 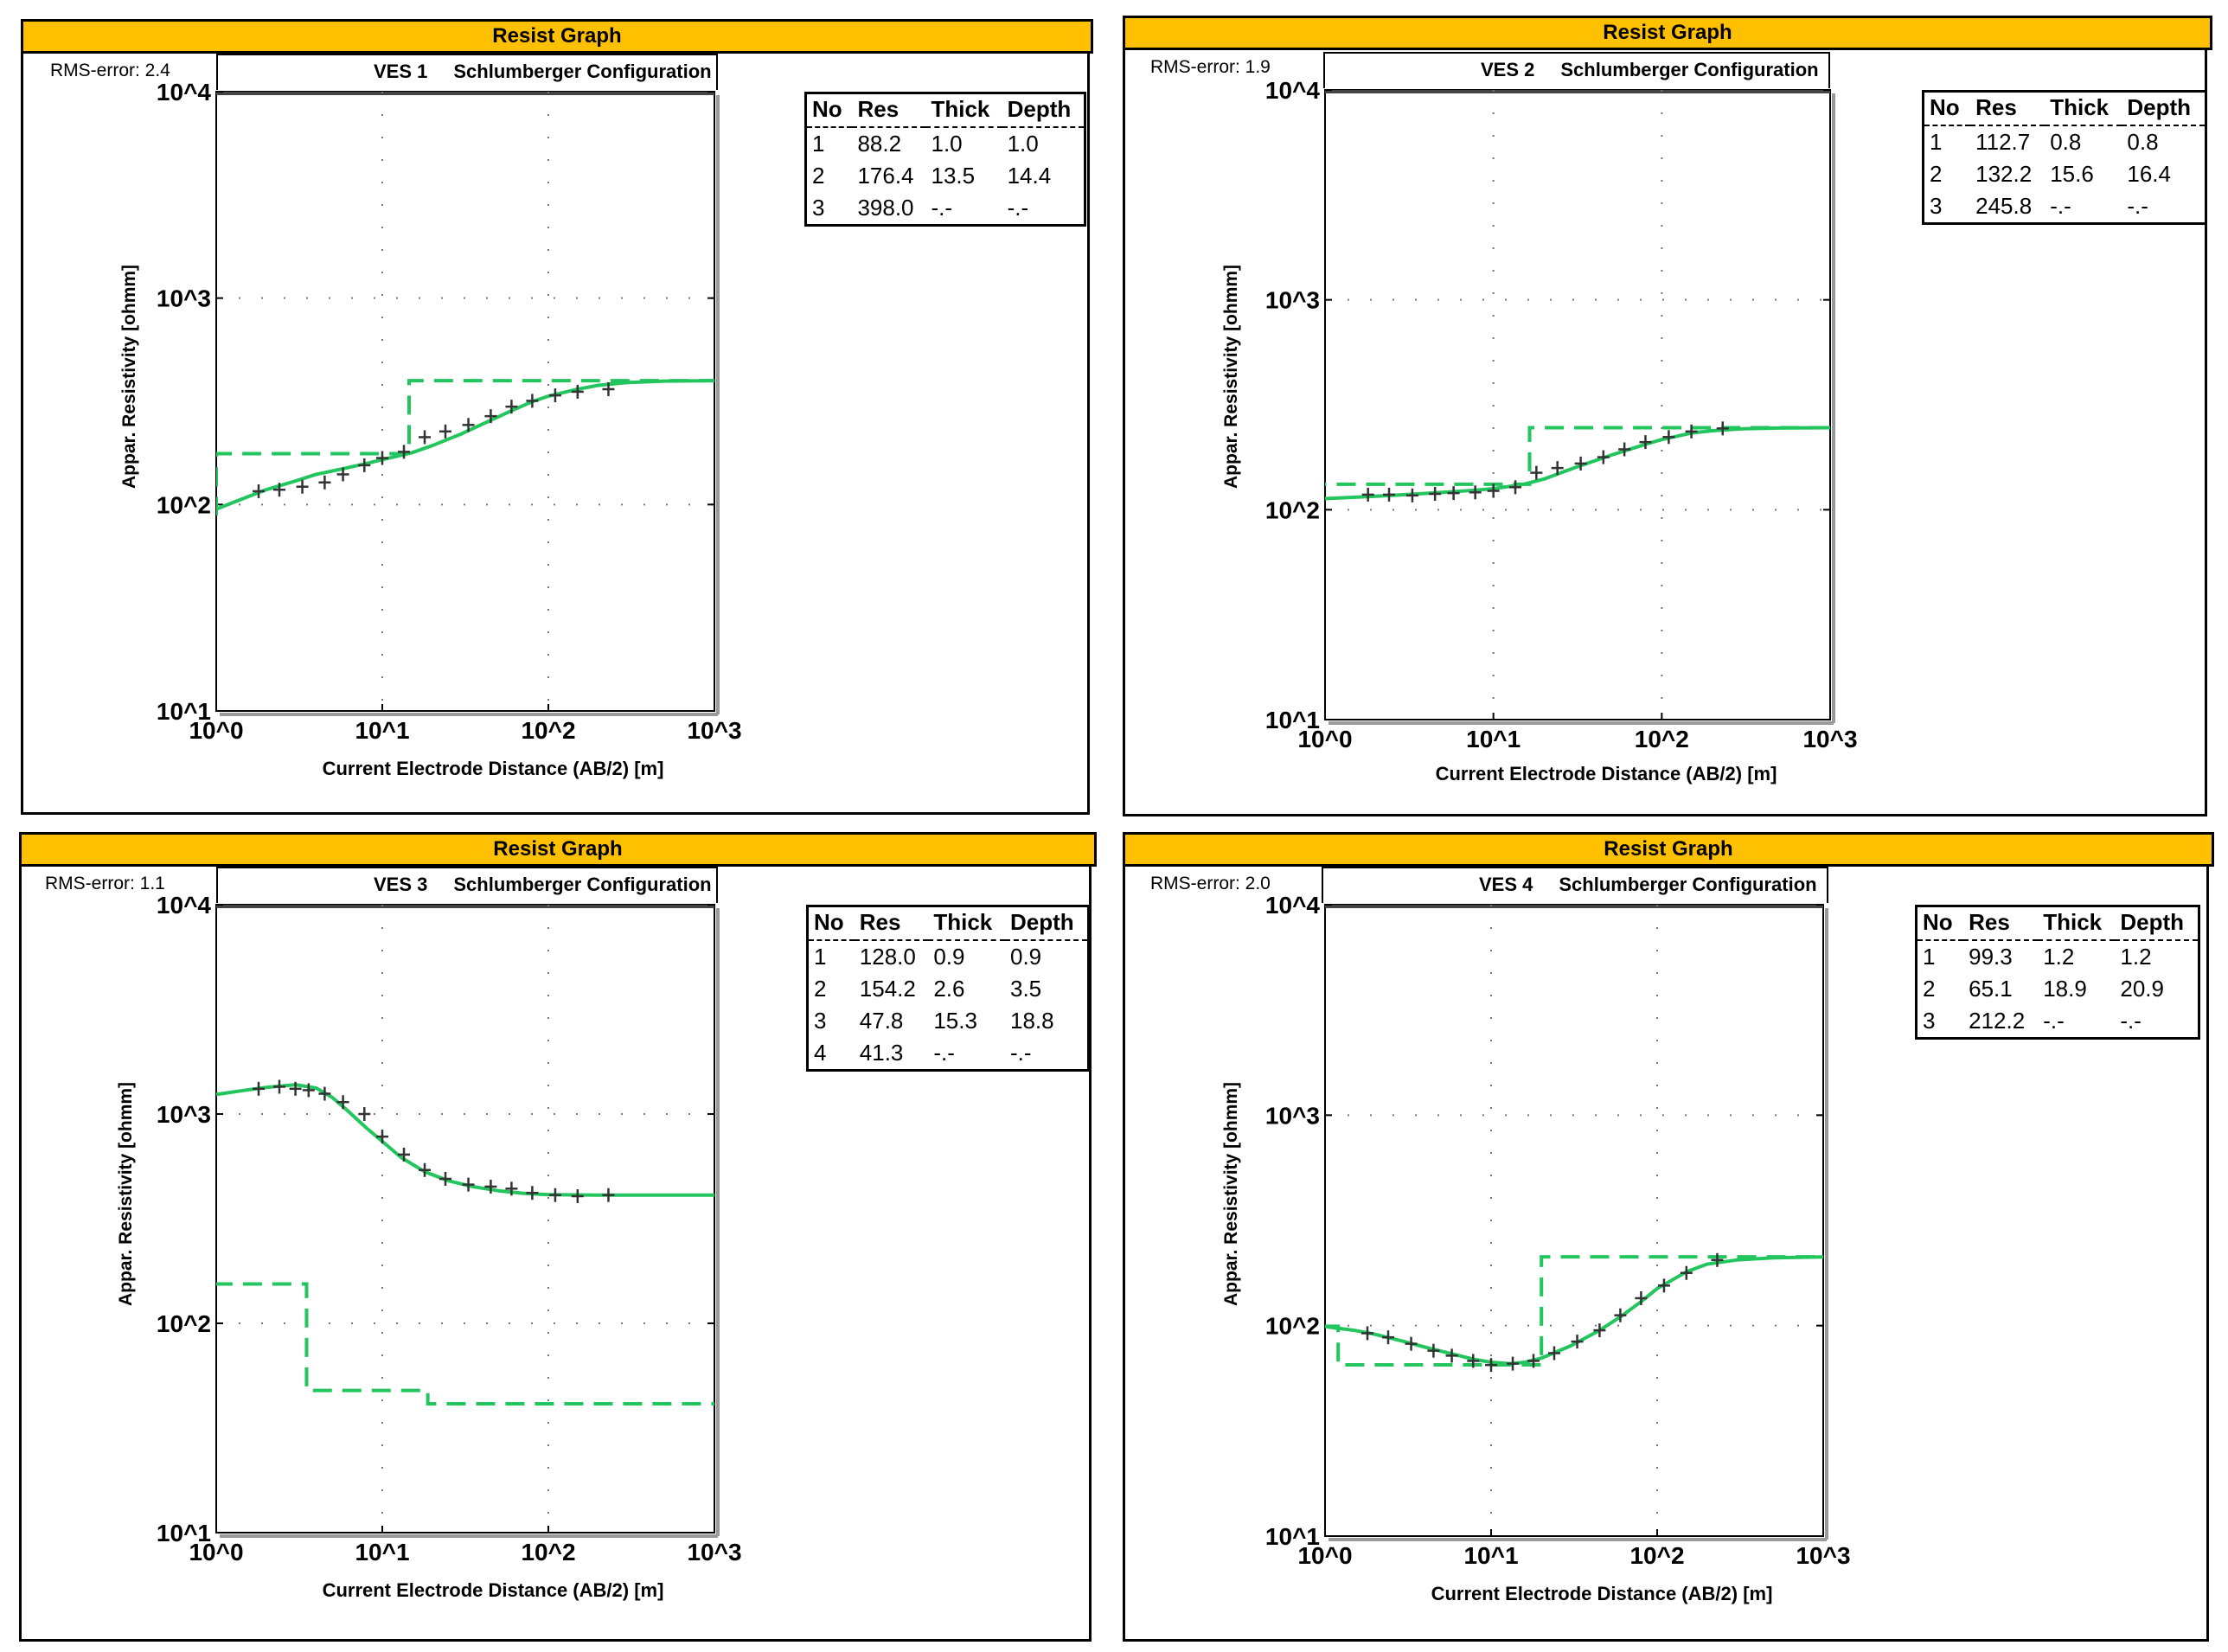 What do you see at coordinates (2149, 174) in the screenshot?
I see `cell: 16.4` at bounding box center [2149, 174].